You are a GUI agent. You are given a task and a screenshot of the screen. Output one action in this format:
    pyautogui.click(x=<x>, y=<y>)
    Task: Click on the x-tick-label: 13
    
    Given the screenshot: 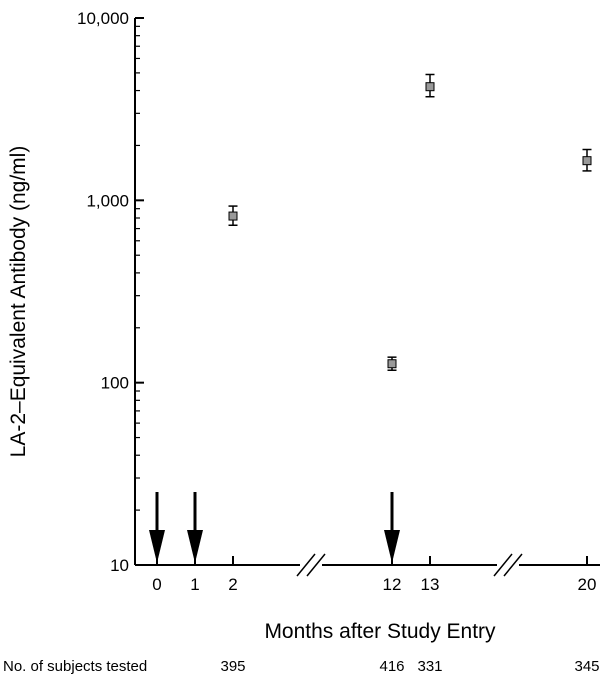 What is the action you would take?
    pyautogui.click(x=430, y=584)
    